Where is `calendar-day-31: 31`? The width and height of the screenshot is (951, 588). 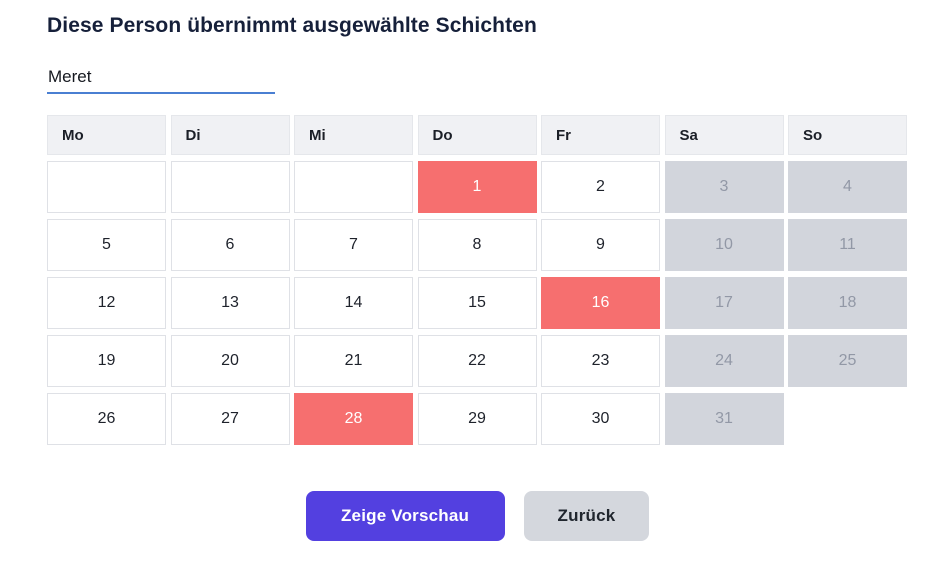 calendar-day-31: 31 is located at coordinates (724, 419).